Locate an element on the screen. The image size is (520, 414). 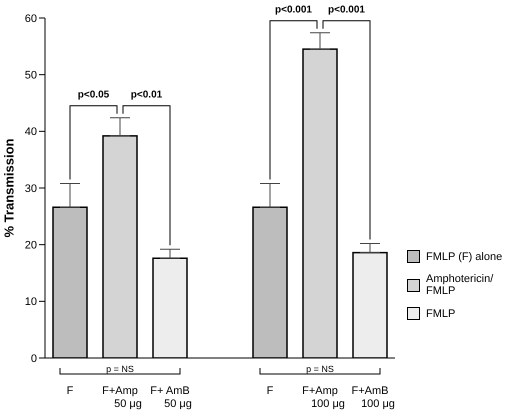
x-tick-label: F+ AmB 50 μg is located at coordinates (171, 397).